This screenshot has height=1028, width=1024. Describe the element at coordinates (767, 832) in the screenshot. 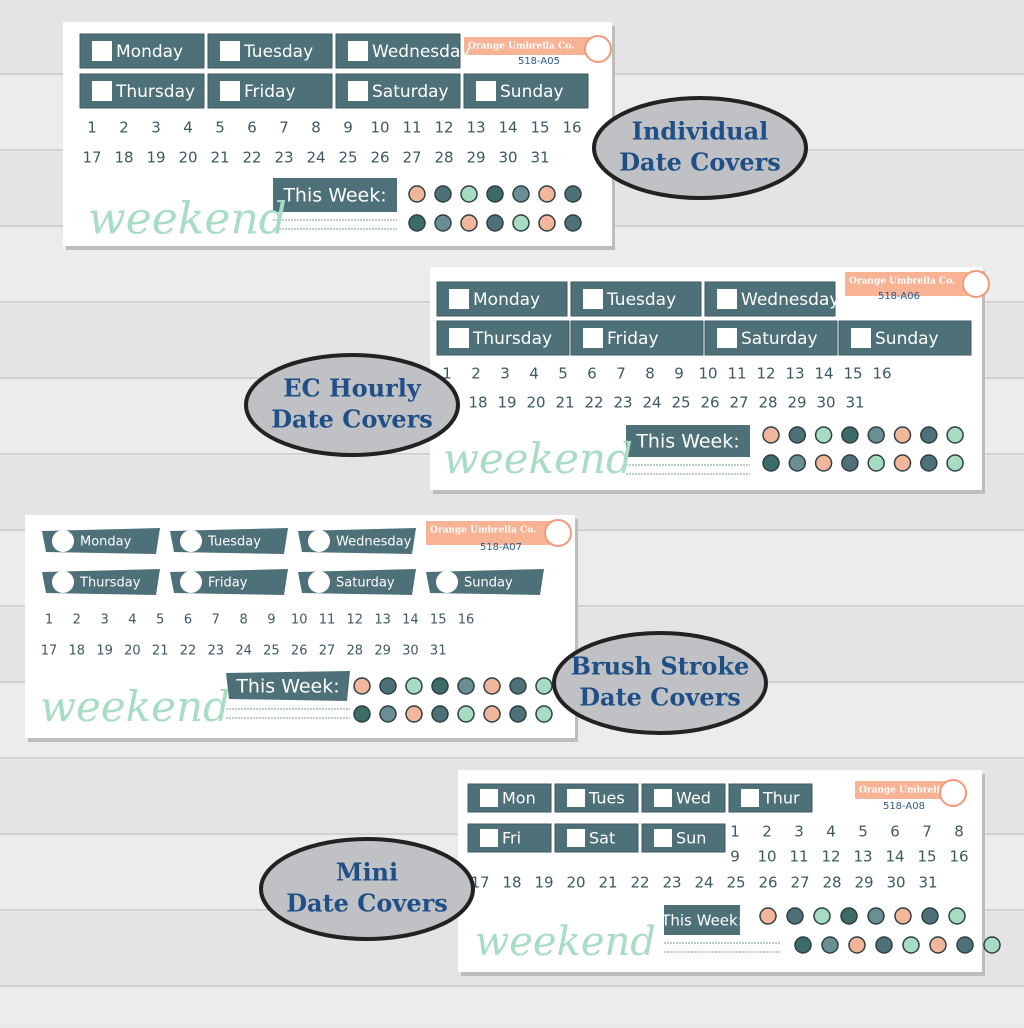

I see `date-number: 2` at that location.